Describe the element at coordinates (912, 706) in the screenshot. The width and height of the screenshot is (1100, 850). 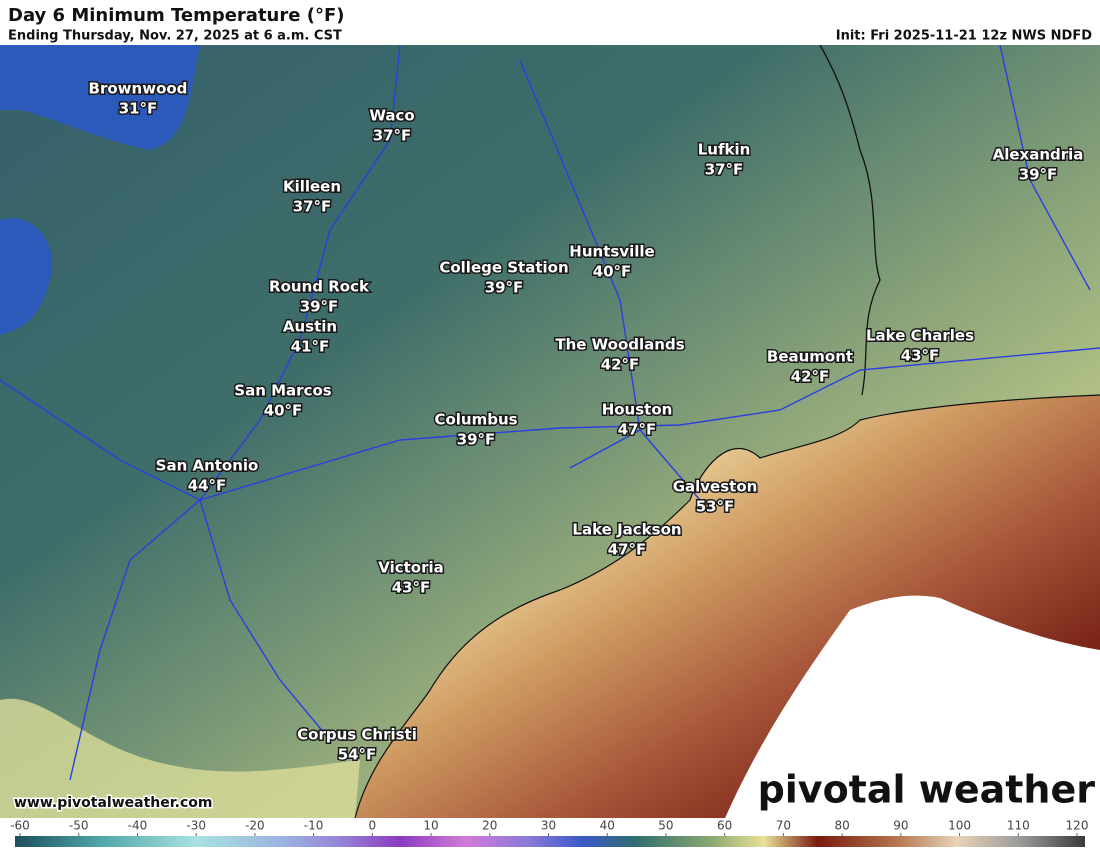
I see `no-data` at that location.